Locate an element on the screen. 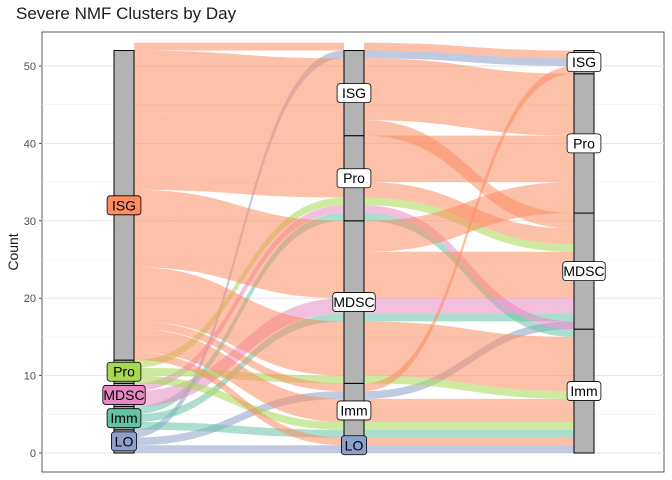 This screenshot has height=480, width=672. y-tick-label: 50 is located at coordinates (30, 67).